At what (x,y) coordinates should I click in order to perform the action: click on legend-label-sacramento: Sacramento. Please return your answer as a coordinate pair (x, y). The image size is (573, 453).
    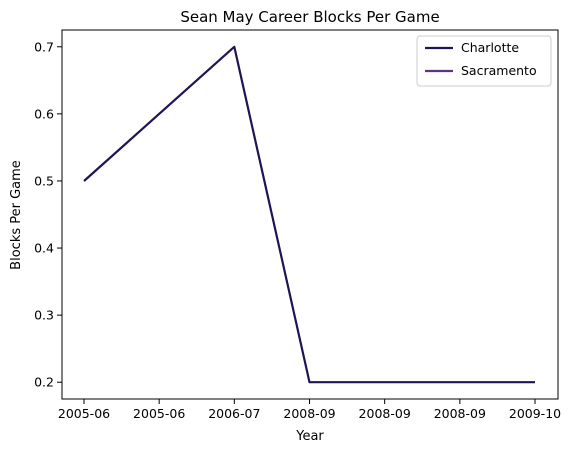
    Looking at the image, I should click on (499, 70).